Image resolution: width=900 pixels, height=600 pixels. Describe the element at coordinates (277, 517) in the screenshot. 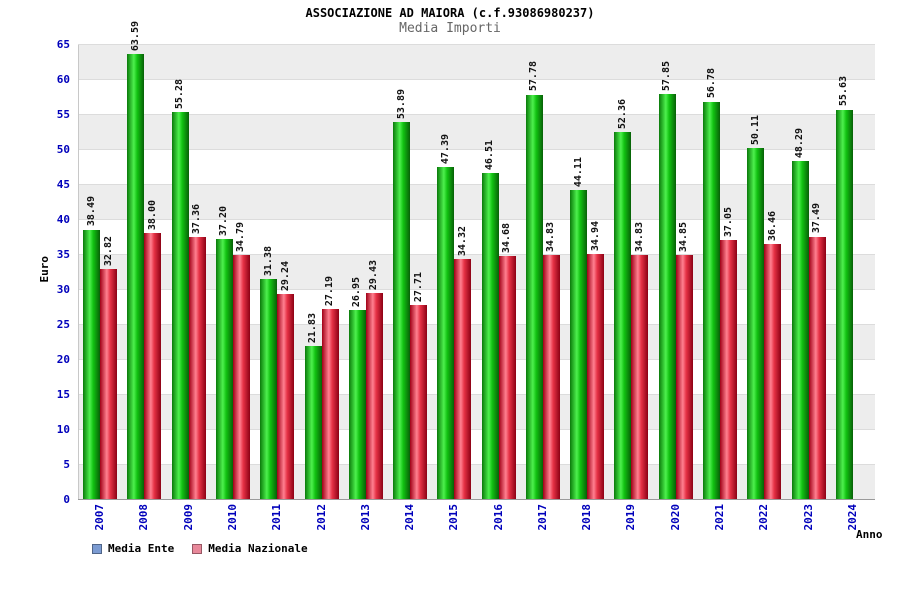

I see `x-tick-label: 2011` at that location.